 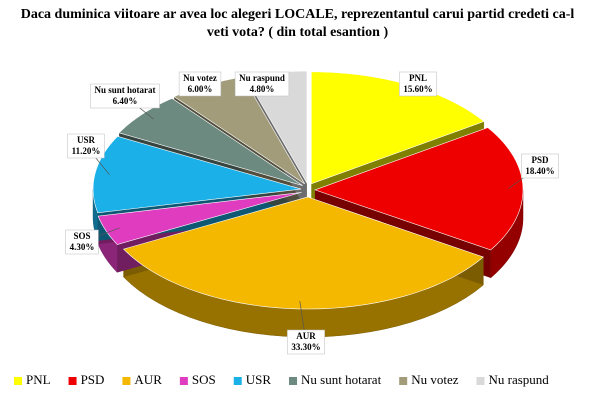 What do you see at coordinates (305, 347) in the screenshot?
I see `data-label: 33.30%` at bounding box center [305, 347].